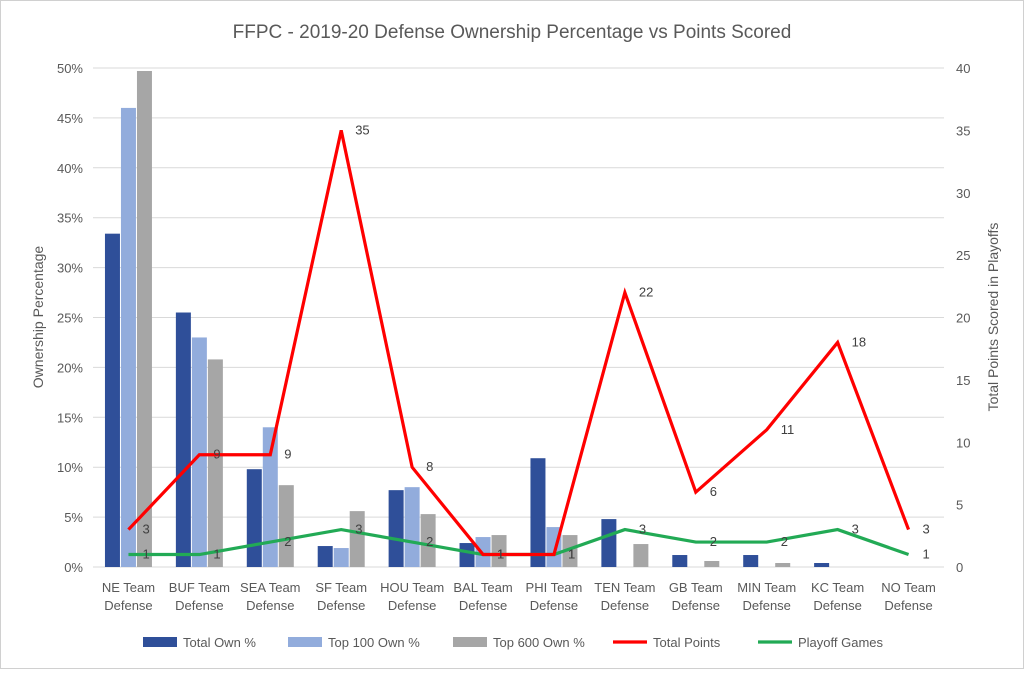 The height and width of the screenshot is (673, 1024). I want to click on y-tick-label: 20%, so click(70, 367).